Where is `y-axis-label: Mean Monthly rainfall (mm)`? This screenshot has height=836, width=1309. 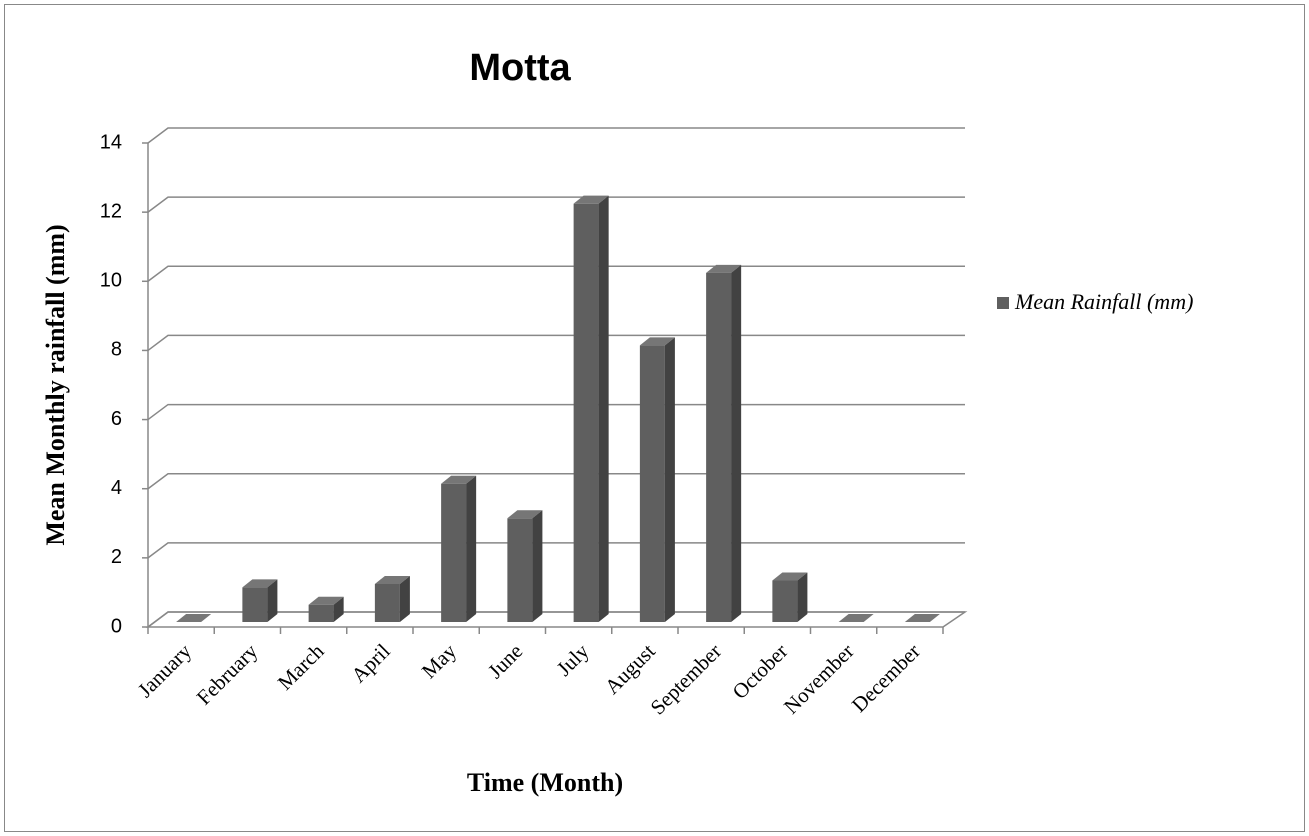 y-axis-label: Mean Monthly rainfall (mm) is located at coordinates (55, 384).